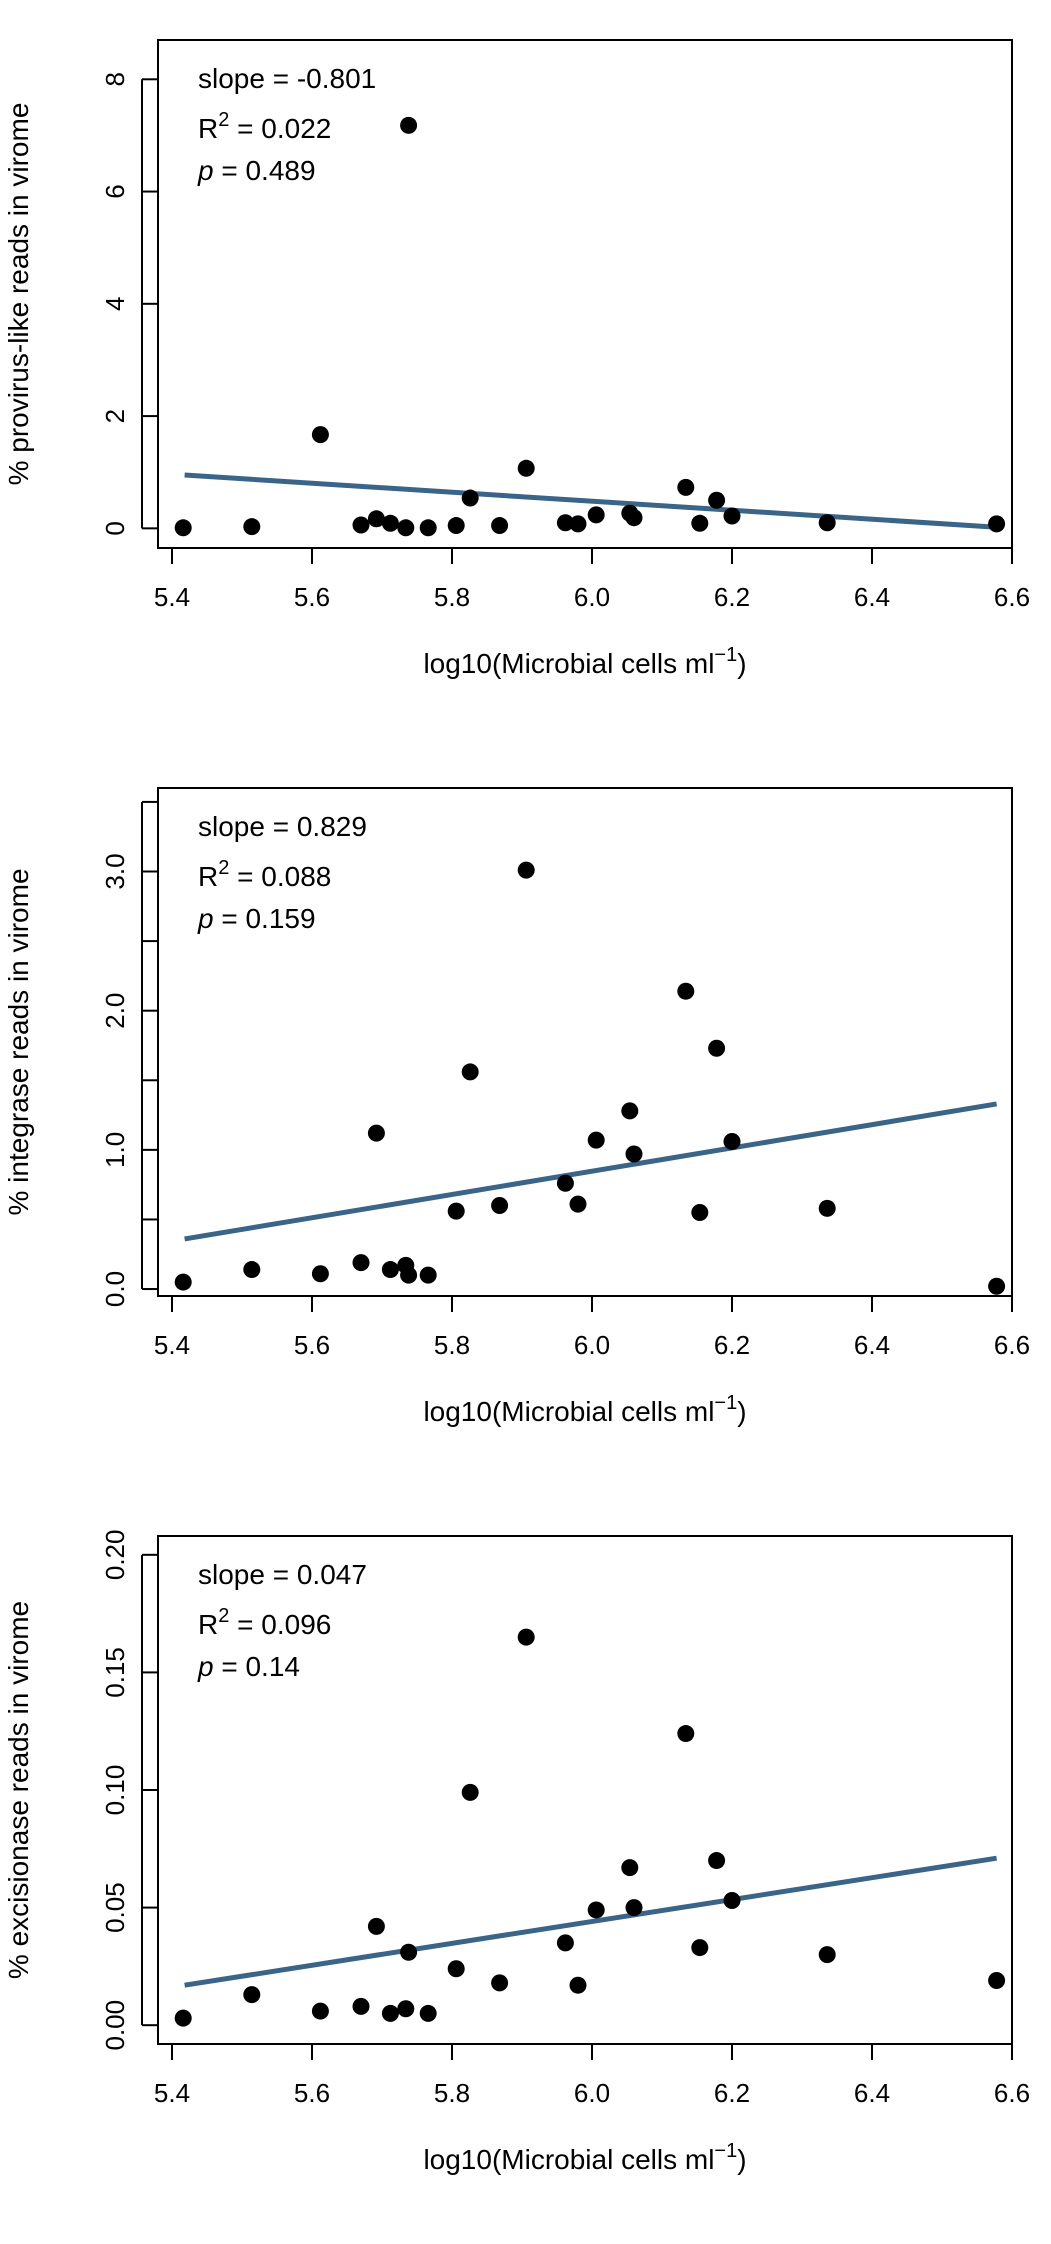 The width and height of the screenshot is (1051, 2244). What do you see at coordinates (264, 126) in the screenshot?
I see `r-squared-label: R2 = 0.022` at bounding box center [264, 126].